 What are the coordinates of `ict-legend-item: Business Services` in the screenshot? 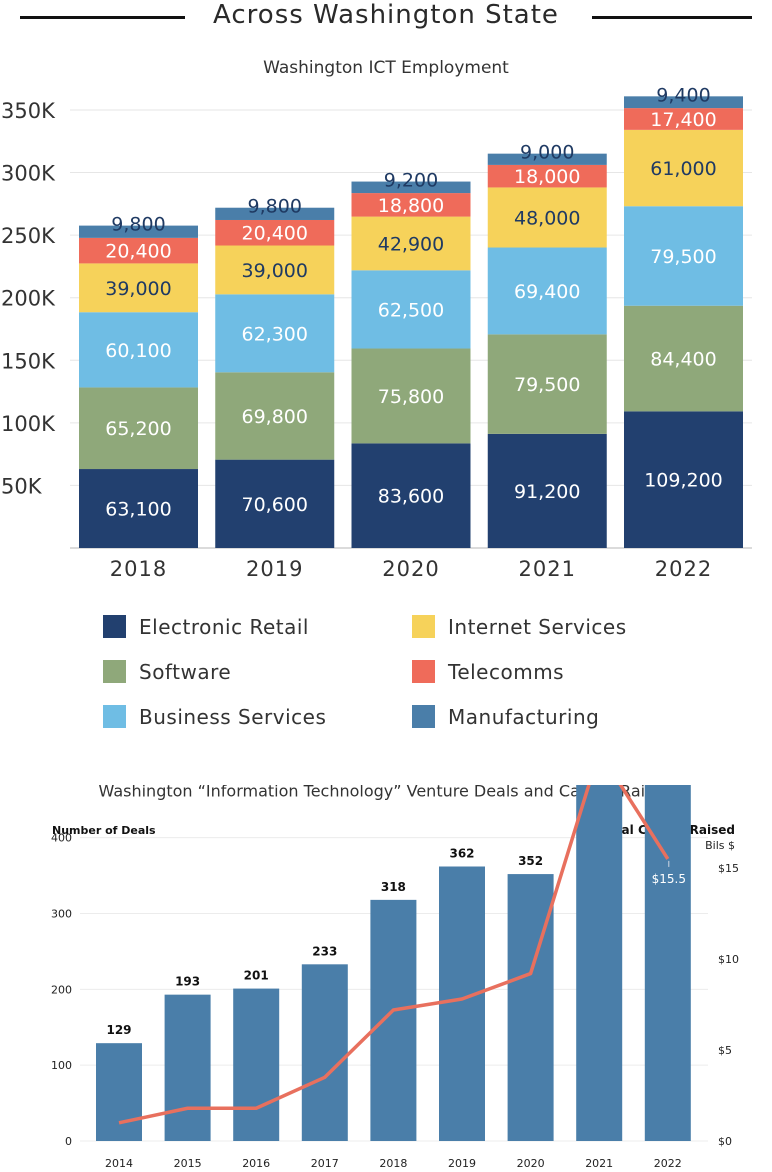 It's located at (214, 717).